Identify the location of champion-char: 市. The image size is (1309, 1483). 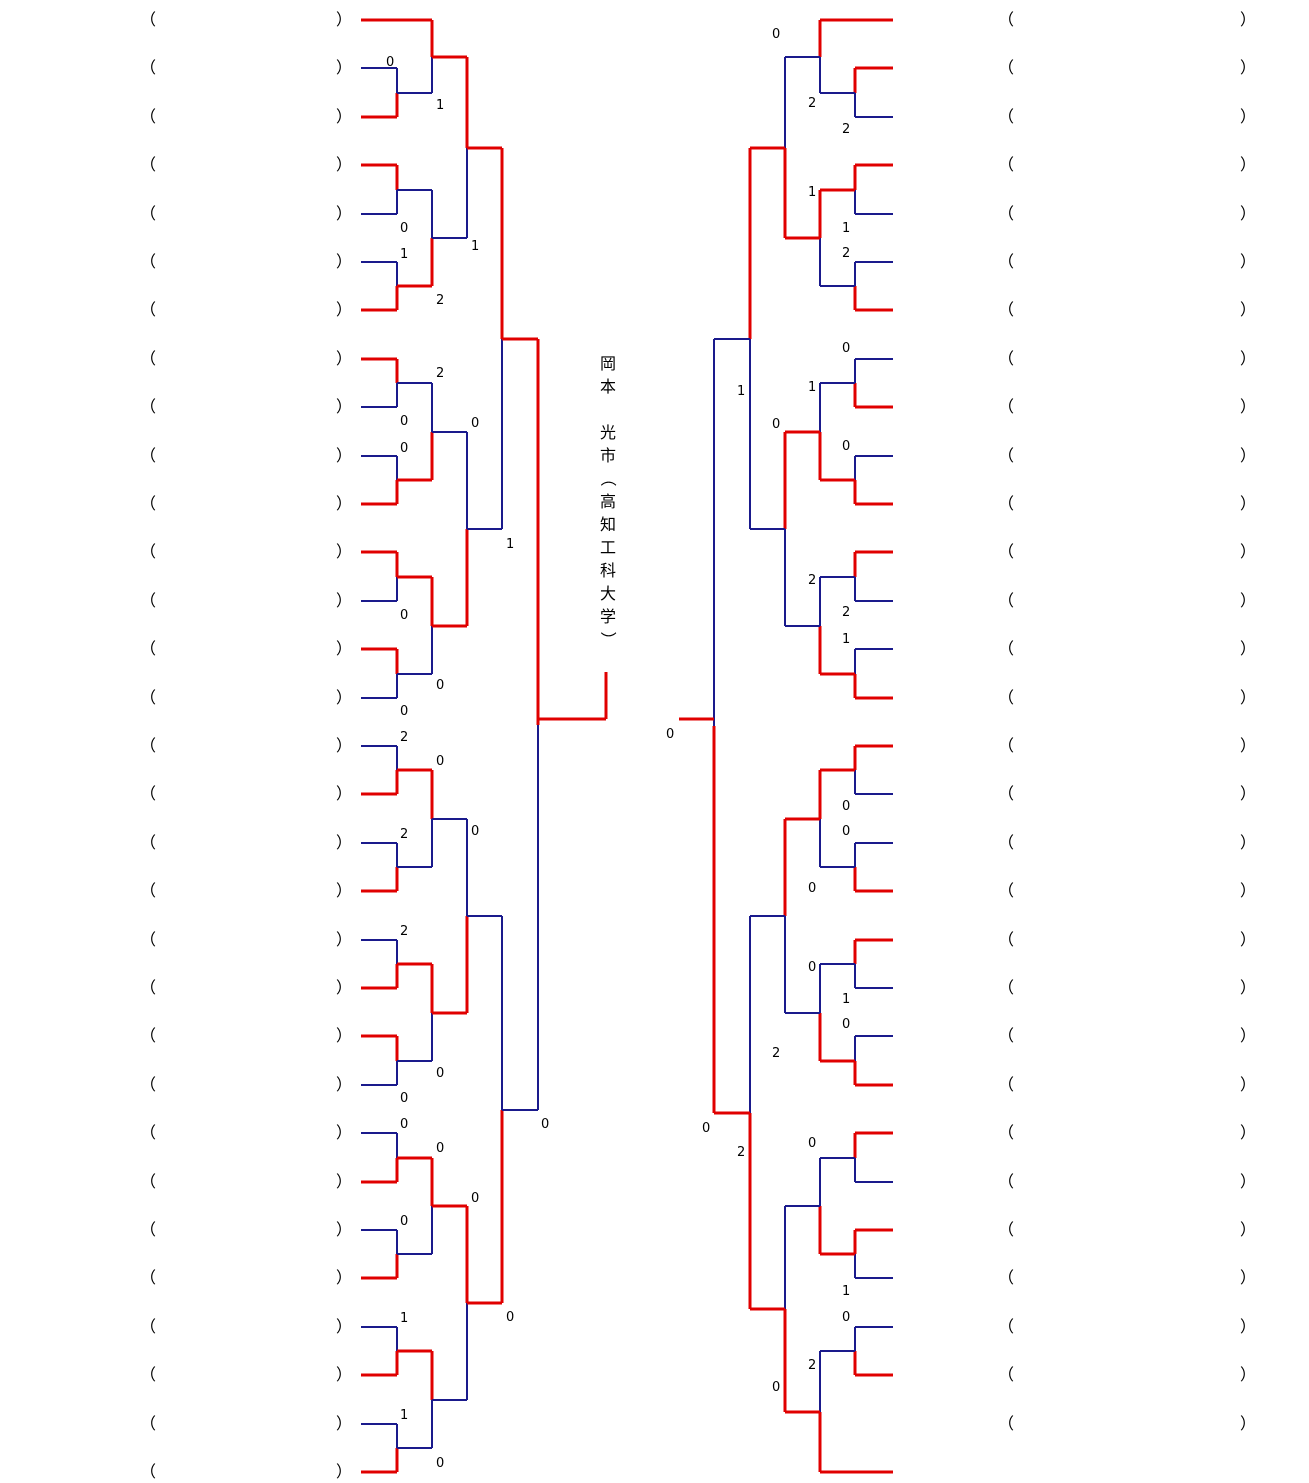
(607, 455).